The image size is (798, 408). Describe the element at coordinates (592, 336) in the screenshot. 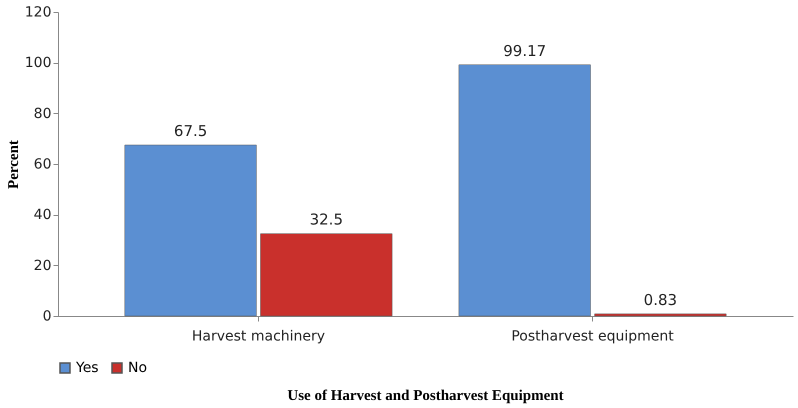

I see `x-tick-label: Postharvest equipment` at that location.